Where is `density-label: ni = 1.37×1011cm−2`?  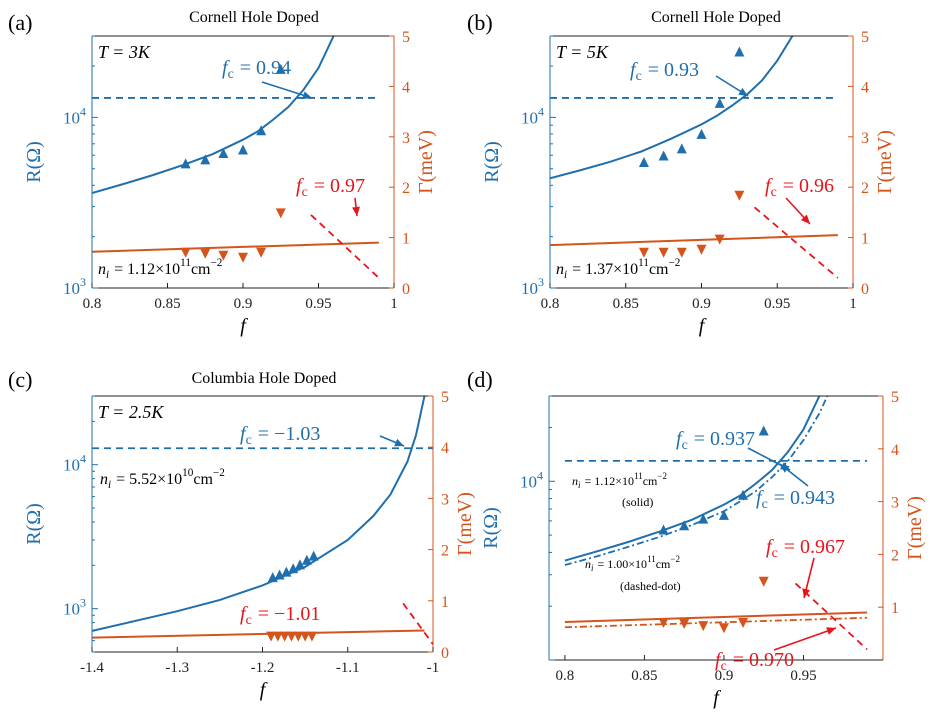
density-label: ni = 1.37×1011cm−2 is located at coordinates (618, 269).